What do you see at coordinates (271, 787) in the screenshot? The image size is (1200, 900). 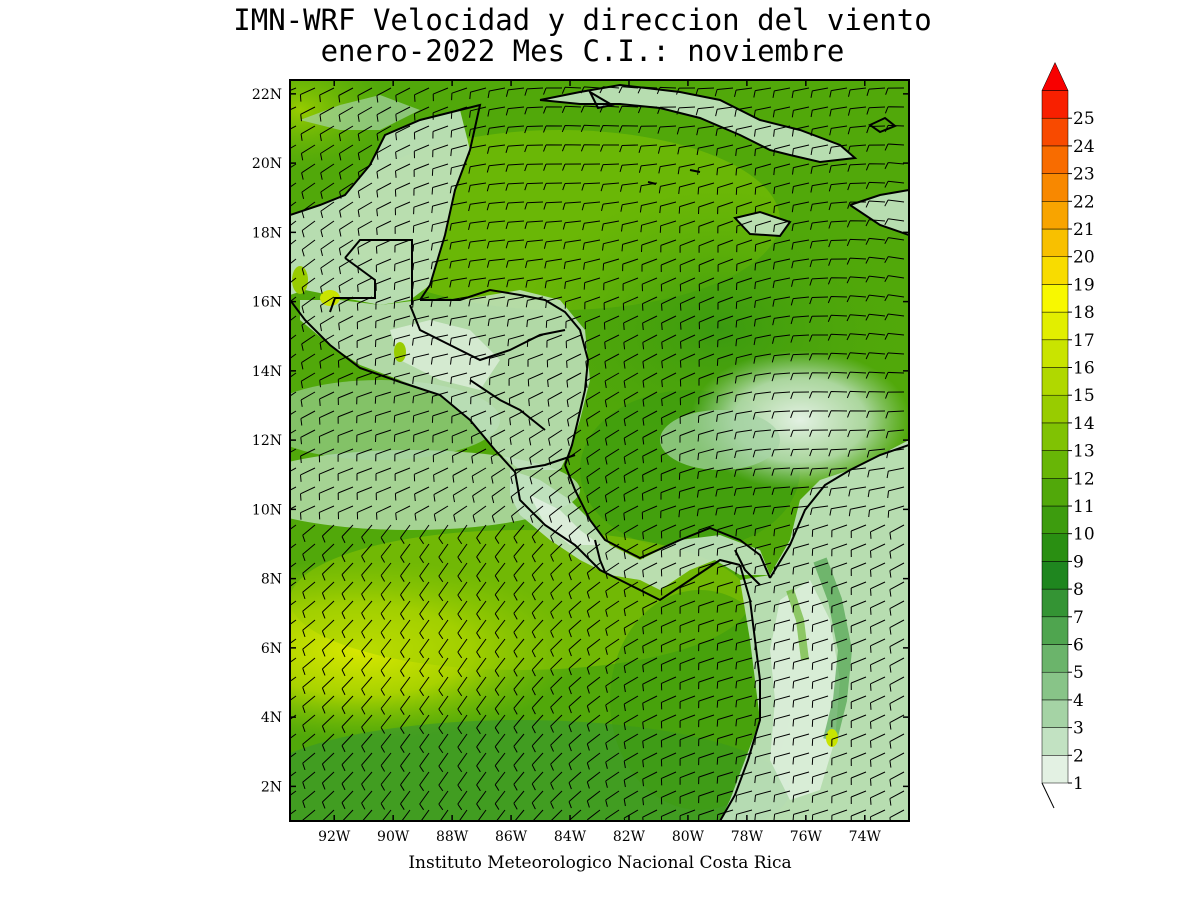 I see `lat-tick-label: 2N` at bounding box center [271, 787].